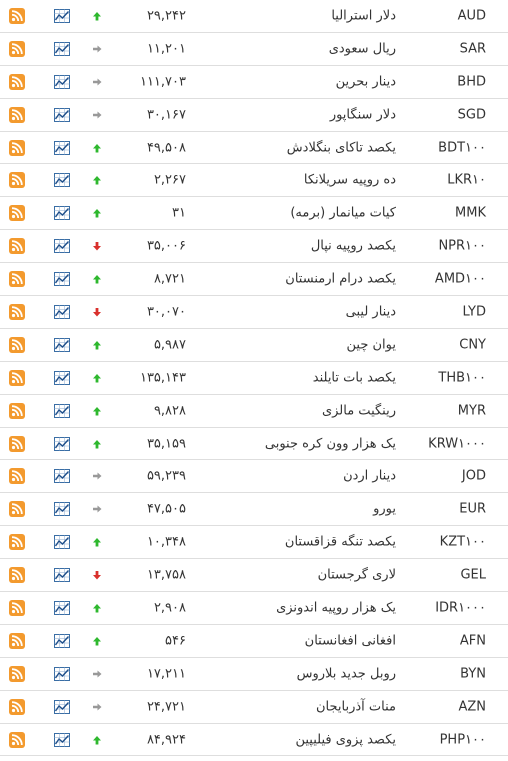  I want to click on currency-code: THB۱۰۰, so click(462, 378).